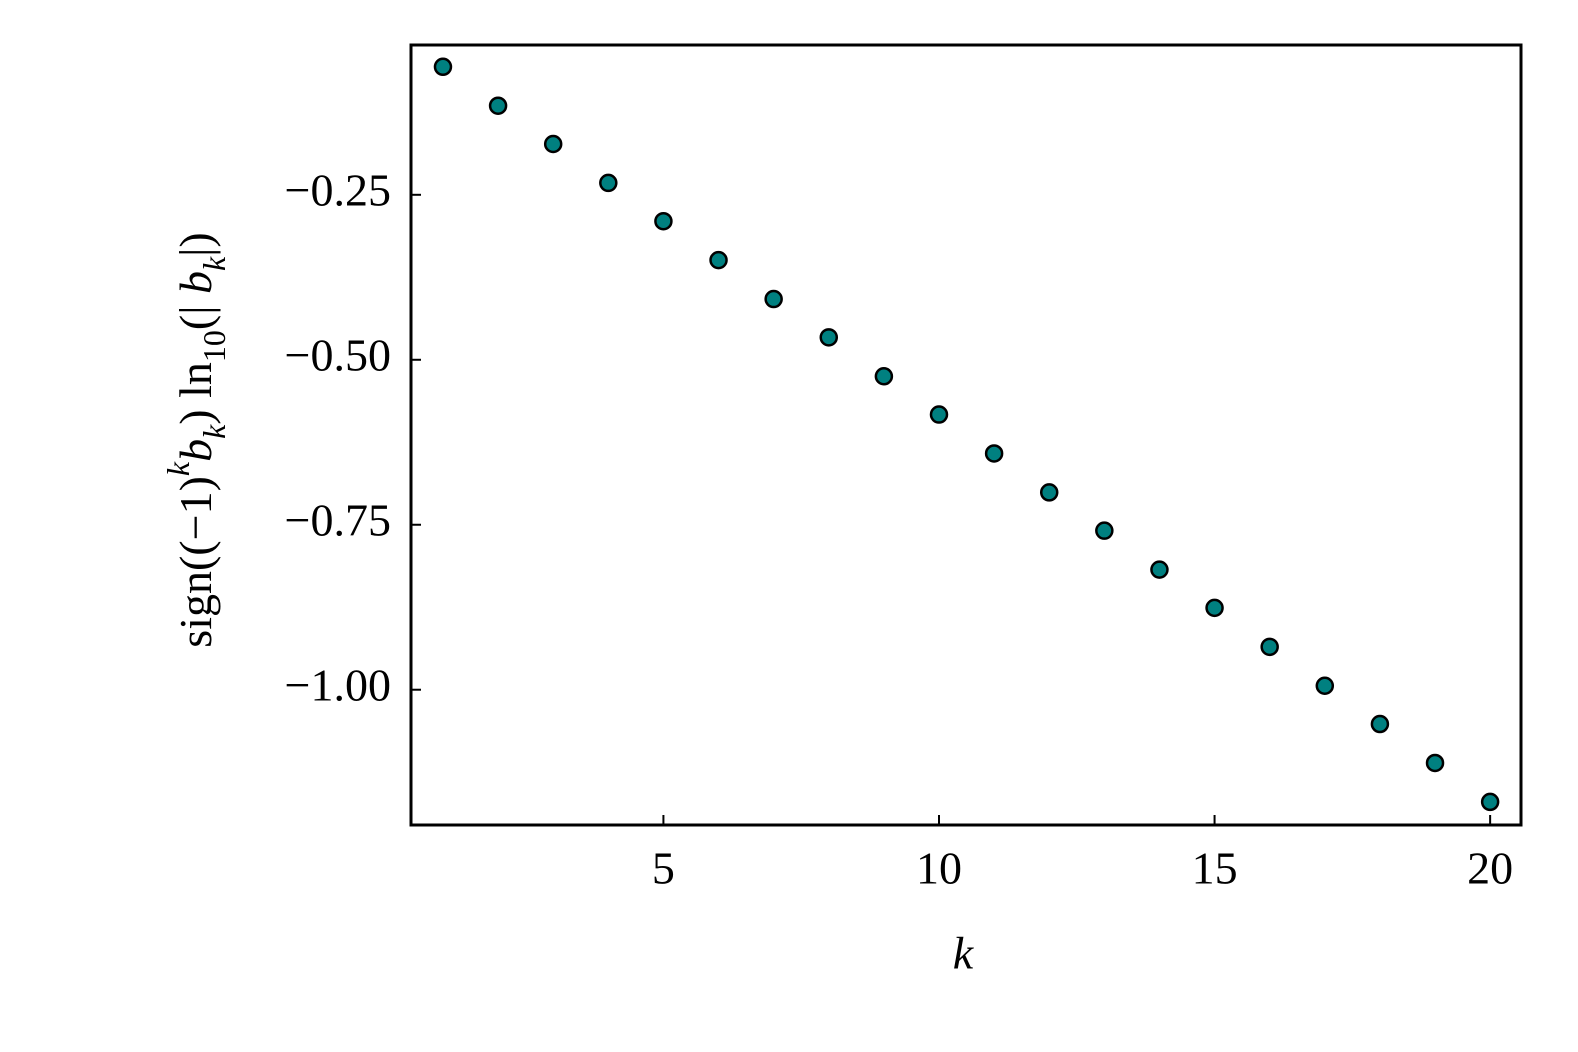  I want to click on y-axis-label: sign((−1)kbk) ln10(| bk|), so click(196, 439).